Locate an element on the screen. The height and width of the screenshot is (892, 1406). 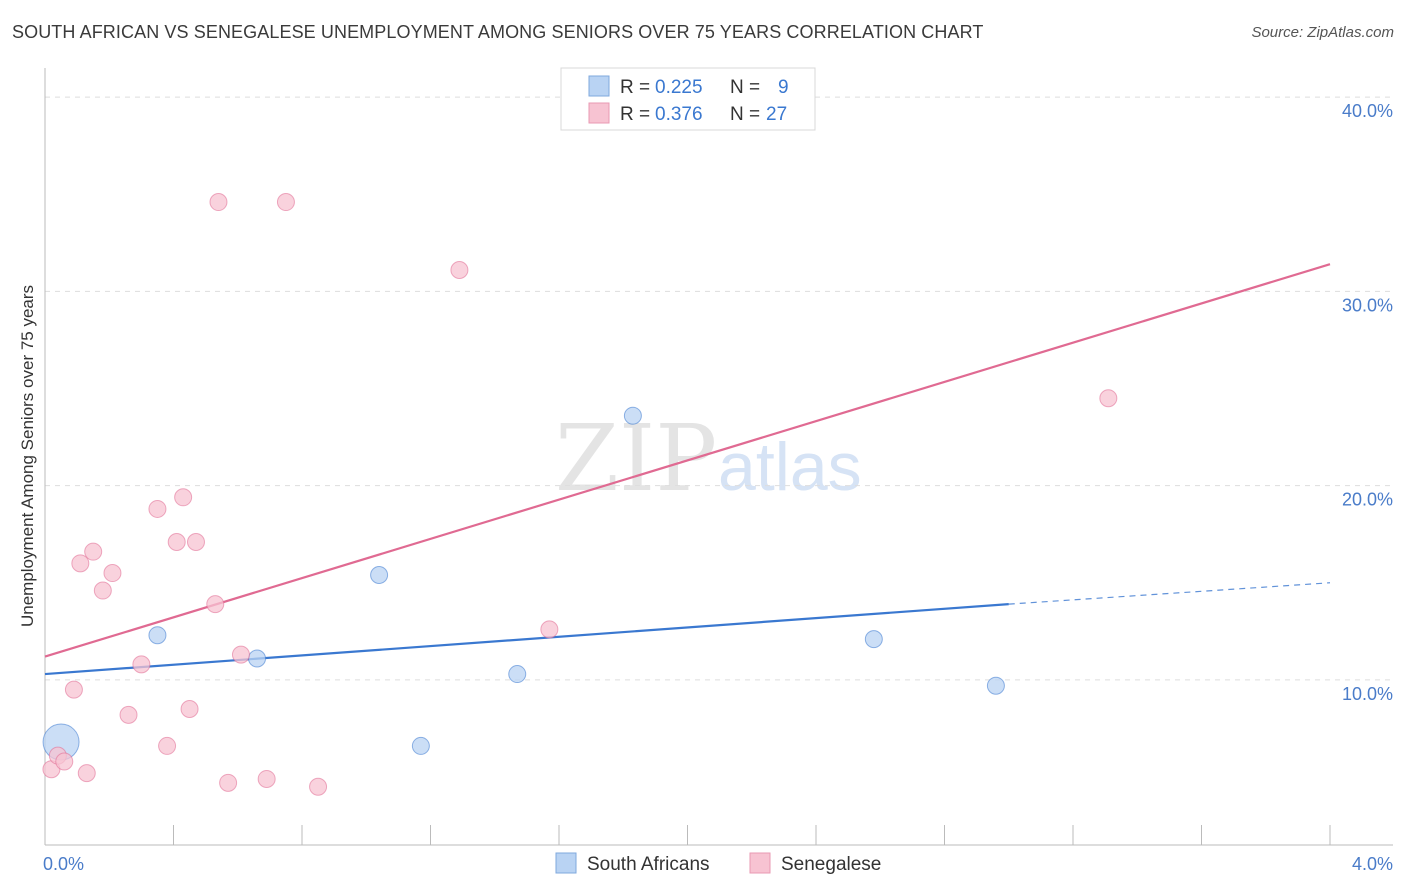
legend-swatch-south-africans is located at coordinates (599, 86).